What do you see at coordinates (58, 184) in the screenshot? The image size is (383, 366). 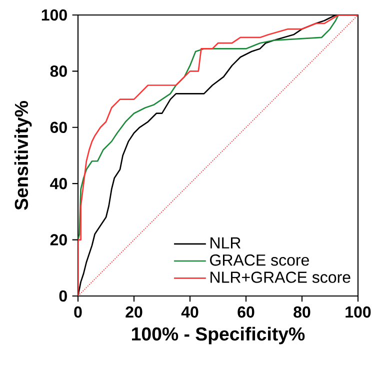 I see `y-tick-label: 40` at bounding box center [58, 184].